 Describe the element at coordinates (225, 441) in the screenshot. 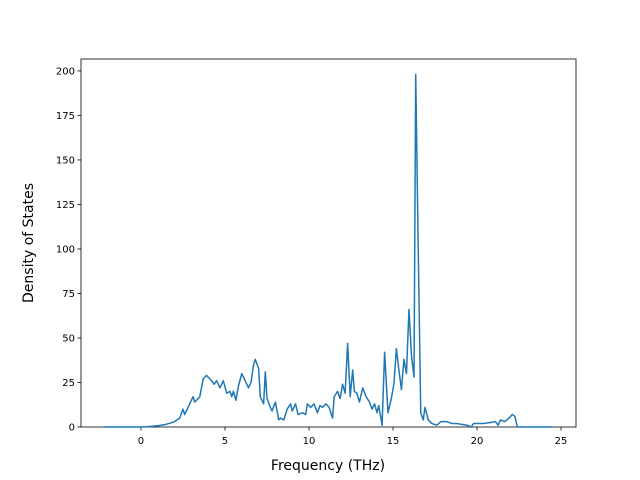

I see `x-tick-label: 5` at that location.